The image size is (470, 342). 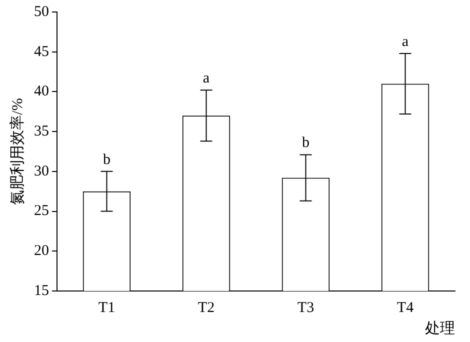 What do you see at coordinates (41, 171) in the screenshot?
I see `y-tick-label: 30` at bounding box center [41, 171].